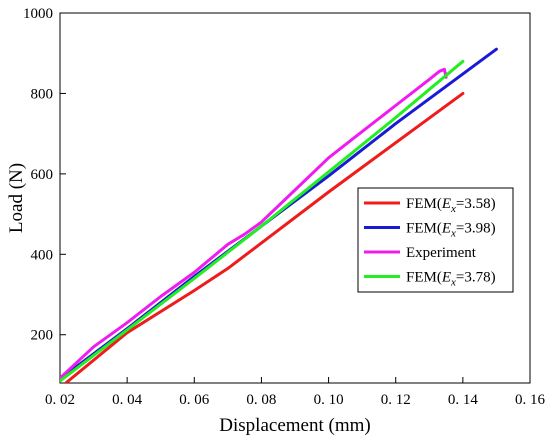 The image size is (550, 445). Describe the element at coordinates (261, 400) in the screenshot. I see `x-tick-label: 0. 08` at that location.